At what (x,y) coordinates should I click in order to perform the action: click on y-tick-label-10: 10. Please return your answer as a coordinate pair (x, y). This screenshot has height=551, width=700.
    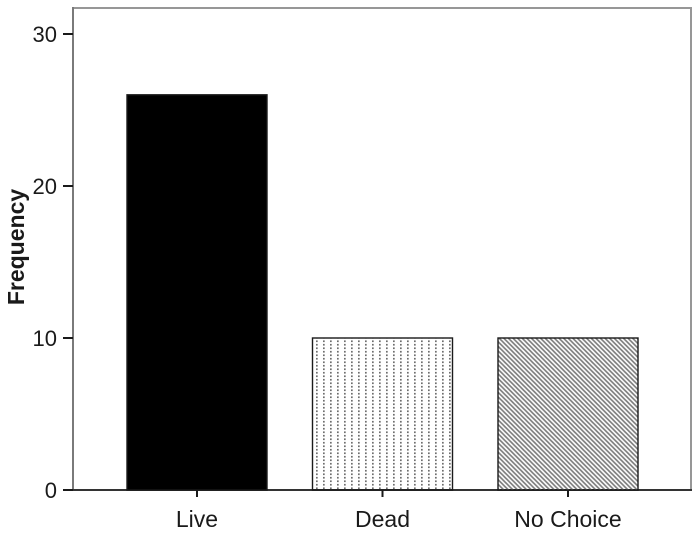
    Looking at the image, I should click on (45, 338).